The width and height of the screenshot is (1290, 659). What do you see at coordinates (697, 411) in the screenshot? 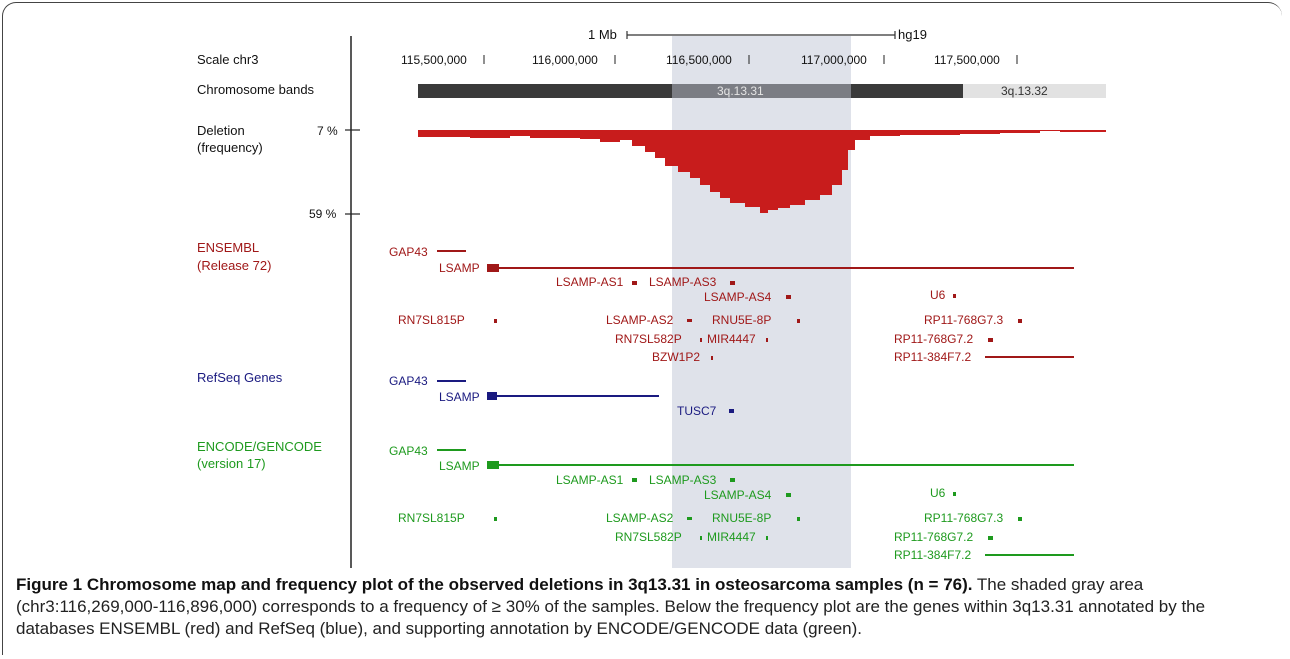
I see `gene-label: TUSC7` at bounding box center [697, 411].